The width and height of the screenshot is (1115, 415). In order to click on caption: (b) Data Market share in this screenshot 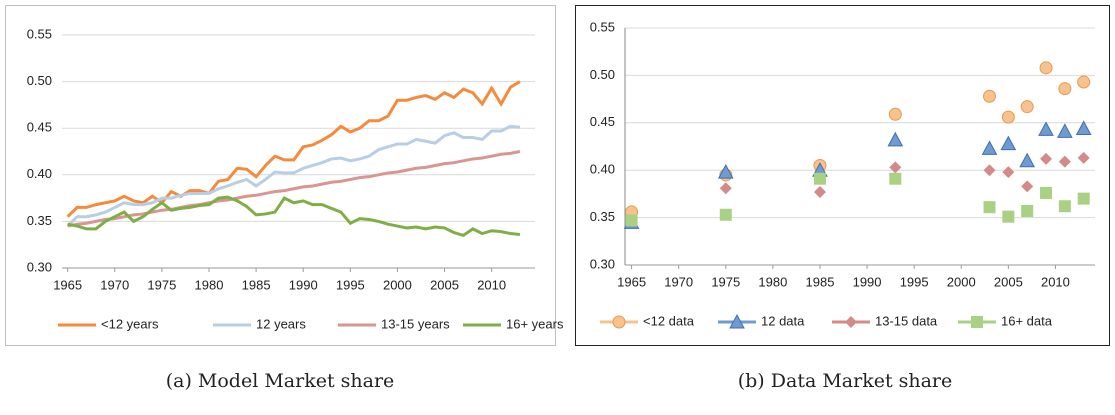, I will do `click(845, 381)`.